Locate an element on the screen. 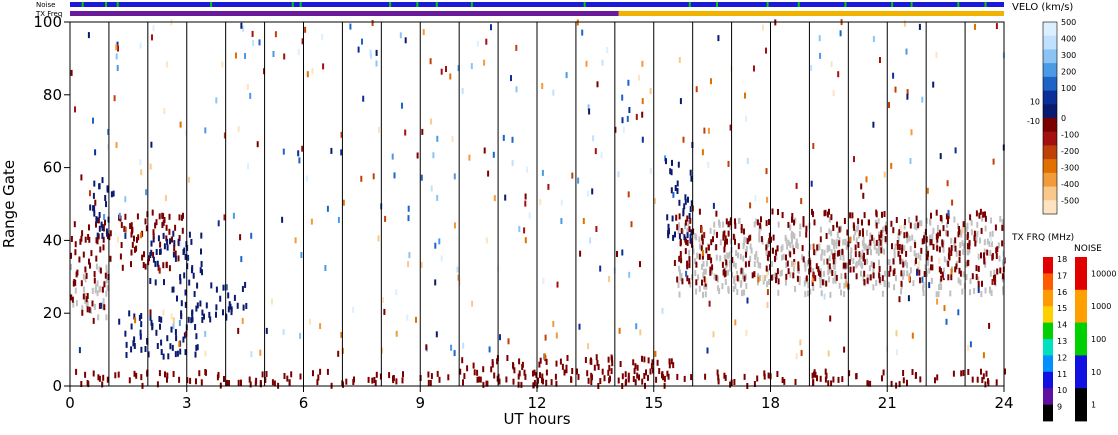 The width and height of the screenshot is (1118, 435). txfreq-colorbar-title: TX FRQ (MHz) is located at coordinates (1042, 238).